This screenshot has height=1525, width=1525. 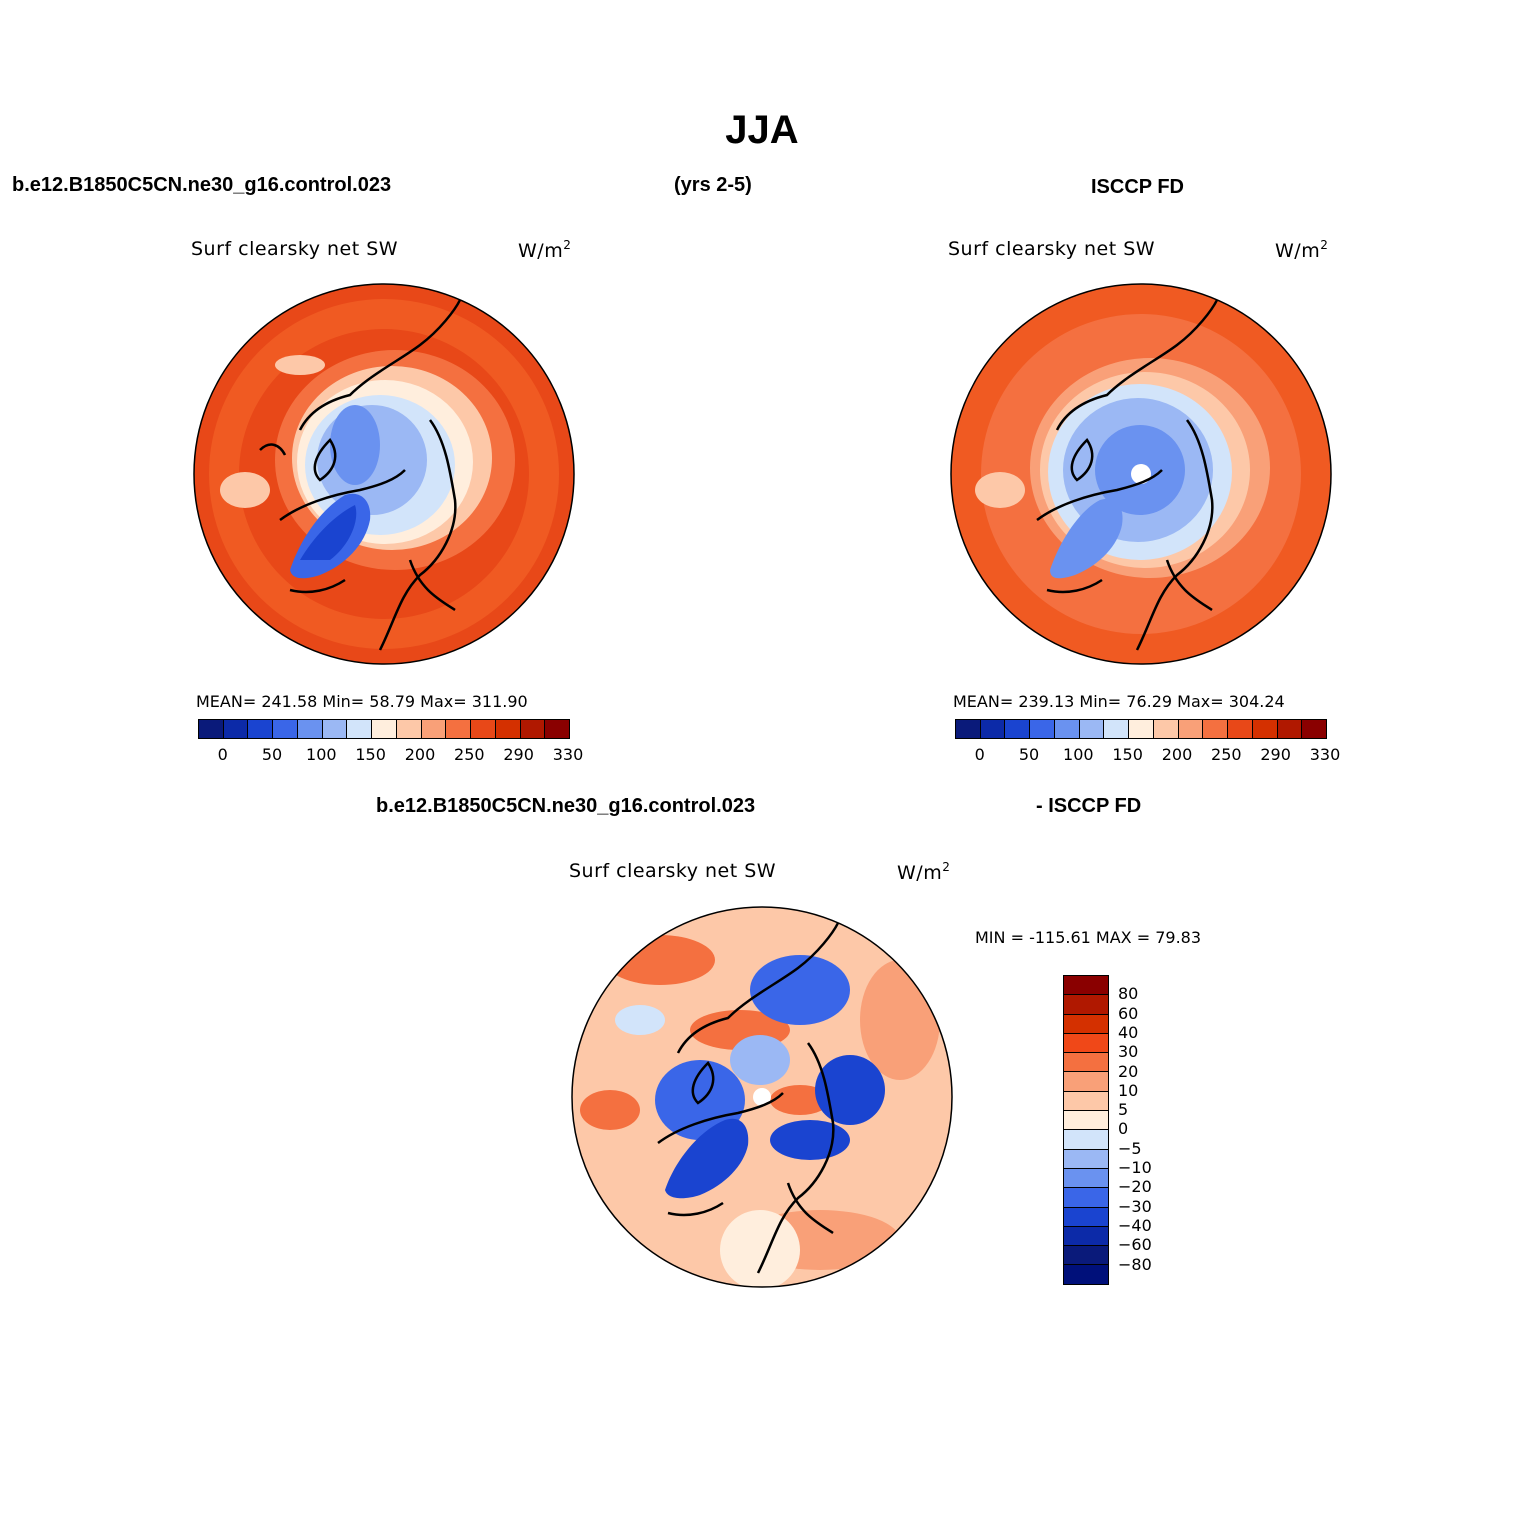 What do you see at coordinates (1135, 1264) in the screenshot?
I see `colorbar-tick-label: −80` at bounding box center [1135, 1264].